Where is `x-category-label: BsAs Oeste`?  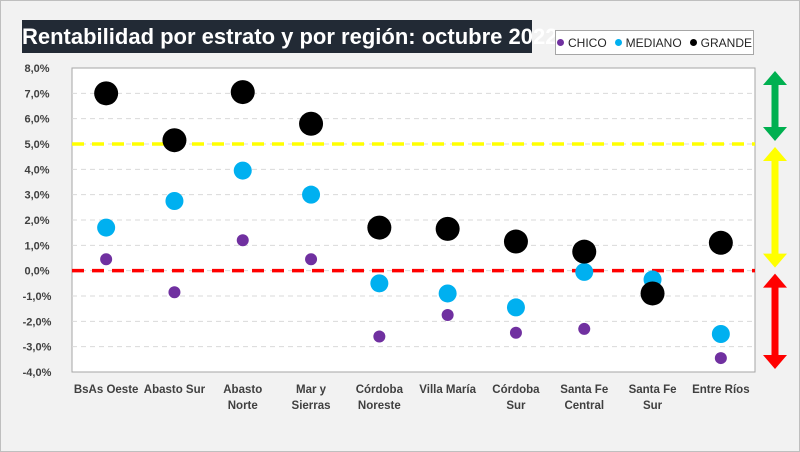 x-category-label: BsAs Oeste is located at coordinates (106, 390).